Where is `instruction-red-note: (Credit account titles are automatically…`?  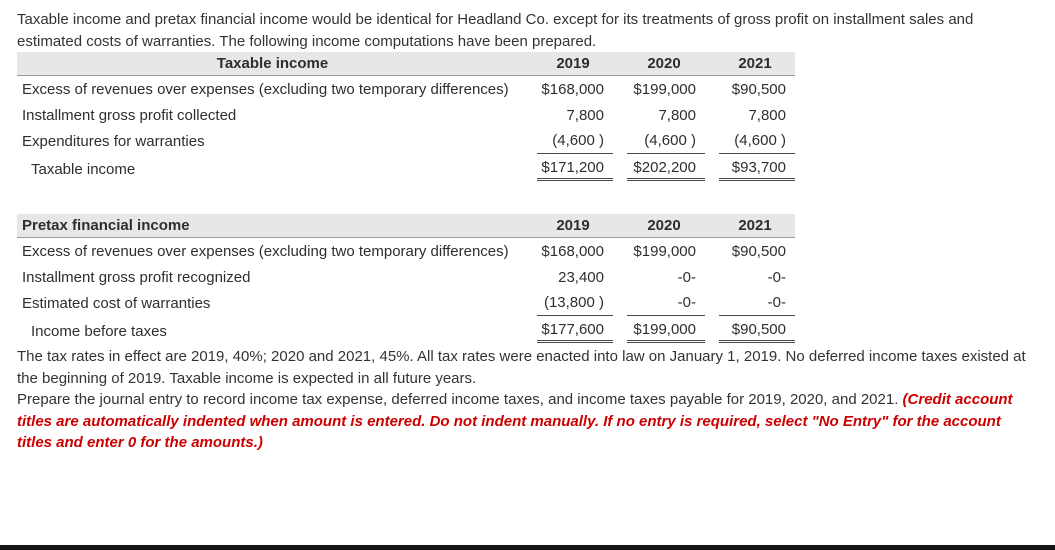
instruction-red-note: (Credit account titles are automatically… is located at coordinates (515, 421).